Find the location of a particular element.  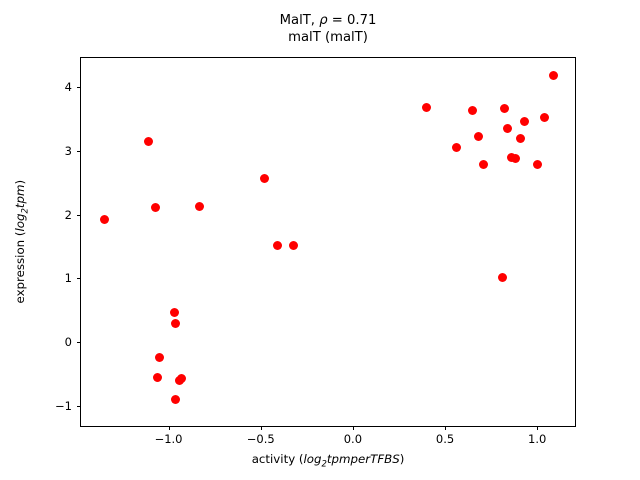

chart-title: MalT, ρ = 0.71 is located at coordinates (328, 20).